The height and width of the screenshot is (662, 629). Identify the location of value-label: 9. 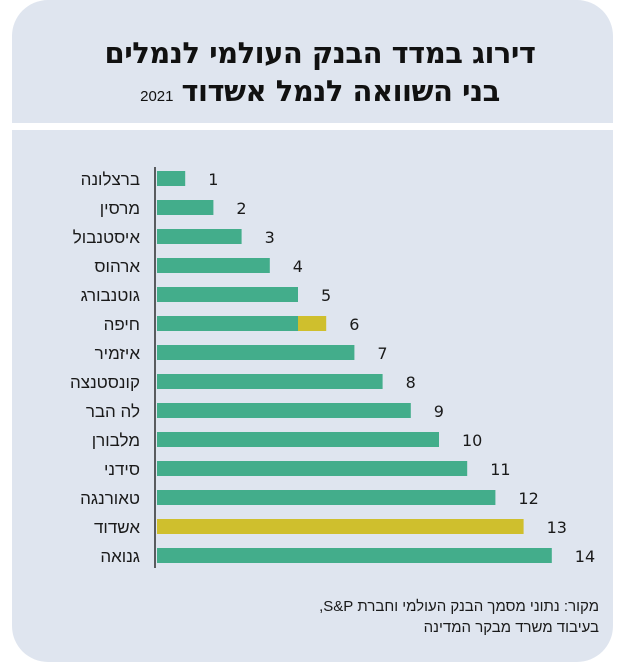
(439, 411).